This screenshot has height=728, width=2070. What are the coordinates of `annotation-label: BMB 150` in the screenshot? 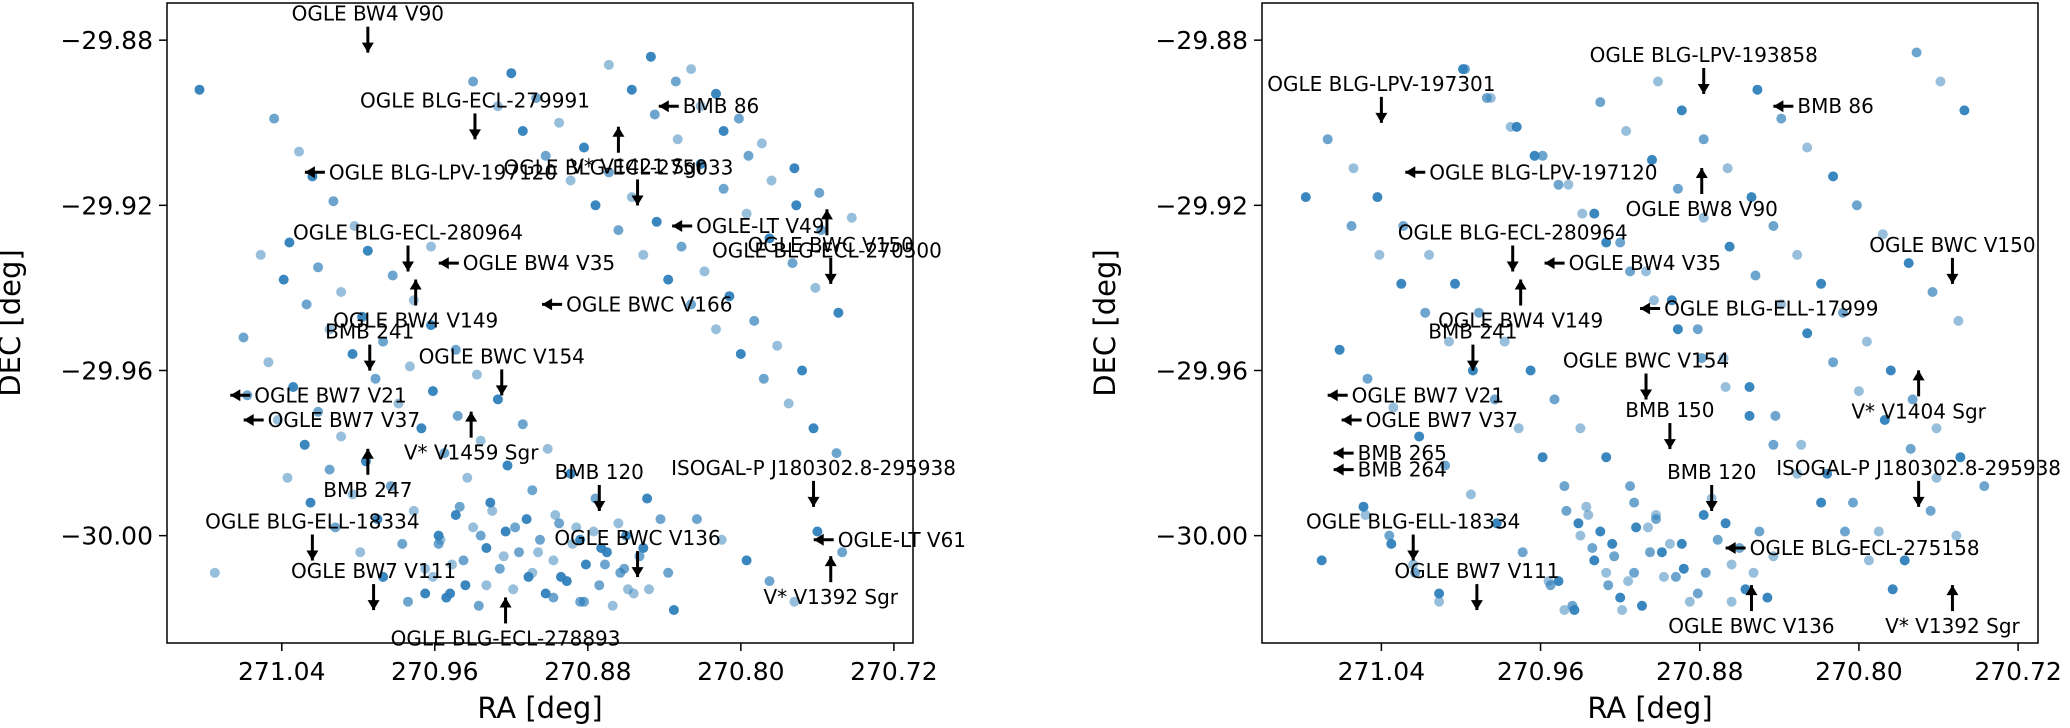 It's located at (1669, 410).